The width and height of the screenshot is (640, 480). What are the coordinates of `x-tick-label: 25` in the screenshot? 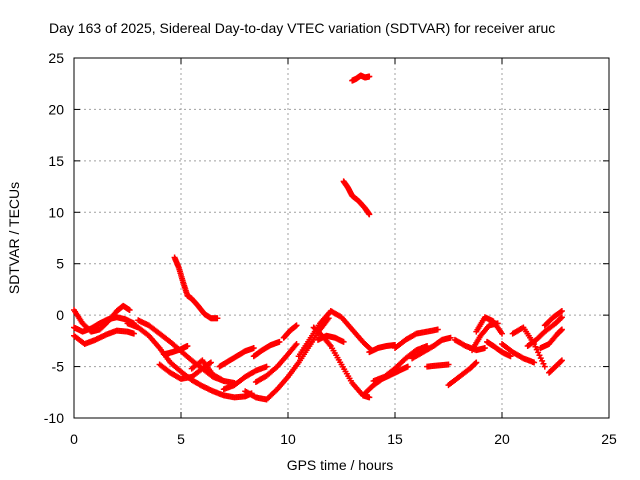 It's located at (609, 439).